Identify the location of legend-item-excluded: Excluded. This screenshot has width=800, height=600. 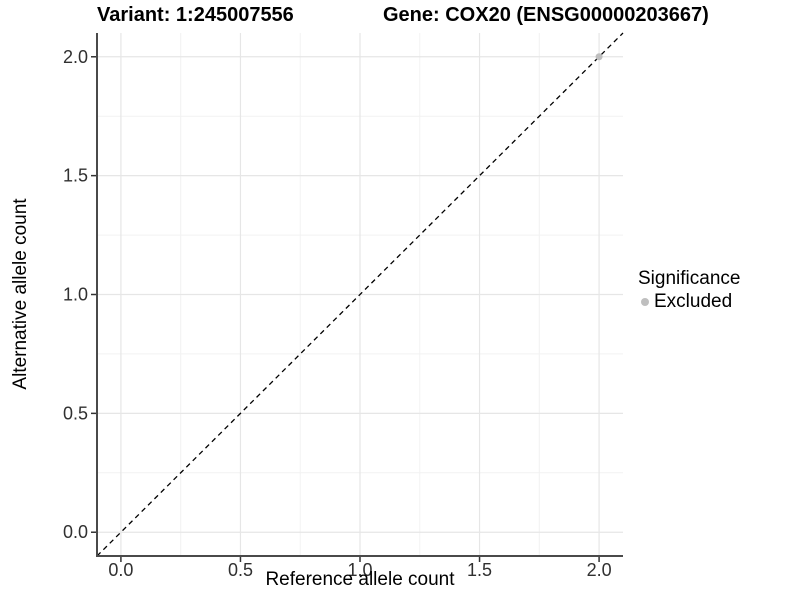
(689, 302).